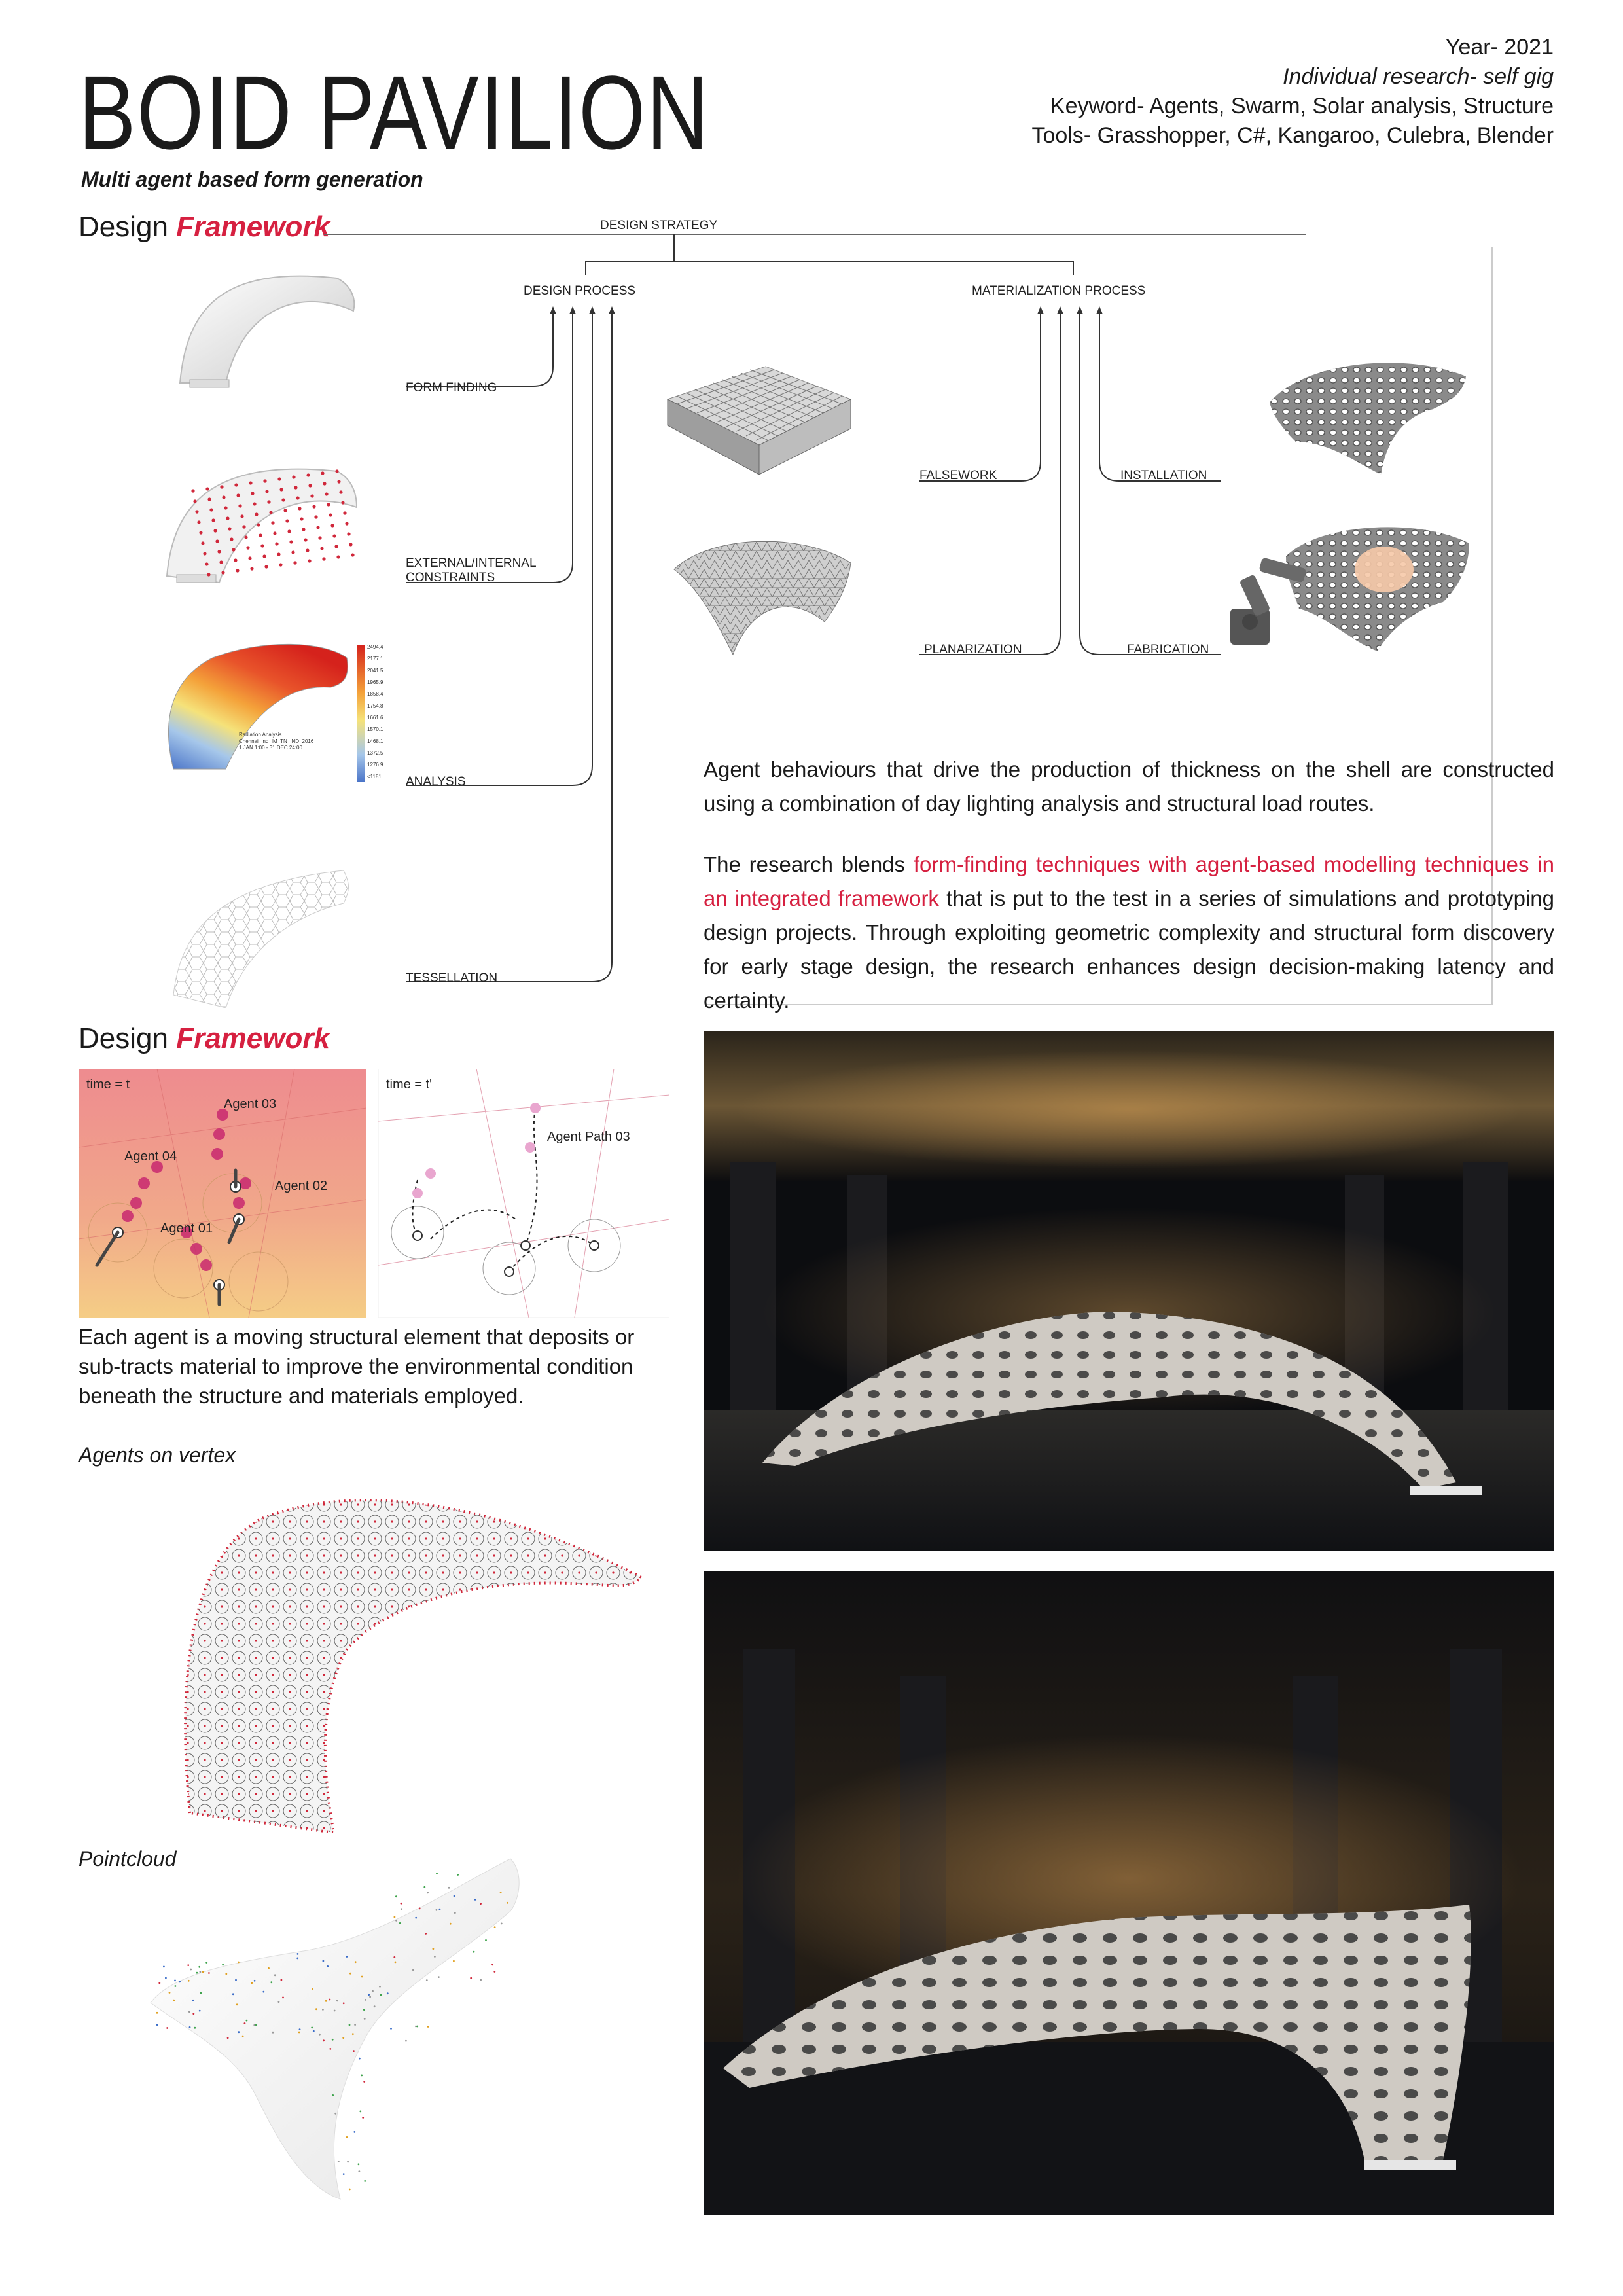 The height and width of the screenshot is (2296, 1623). Describe the element at coordinates (1058, 291) in the screenshot. I see `label-materialization-process: MATERIALIZATION PROCESS` at that location.